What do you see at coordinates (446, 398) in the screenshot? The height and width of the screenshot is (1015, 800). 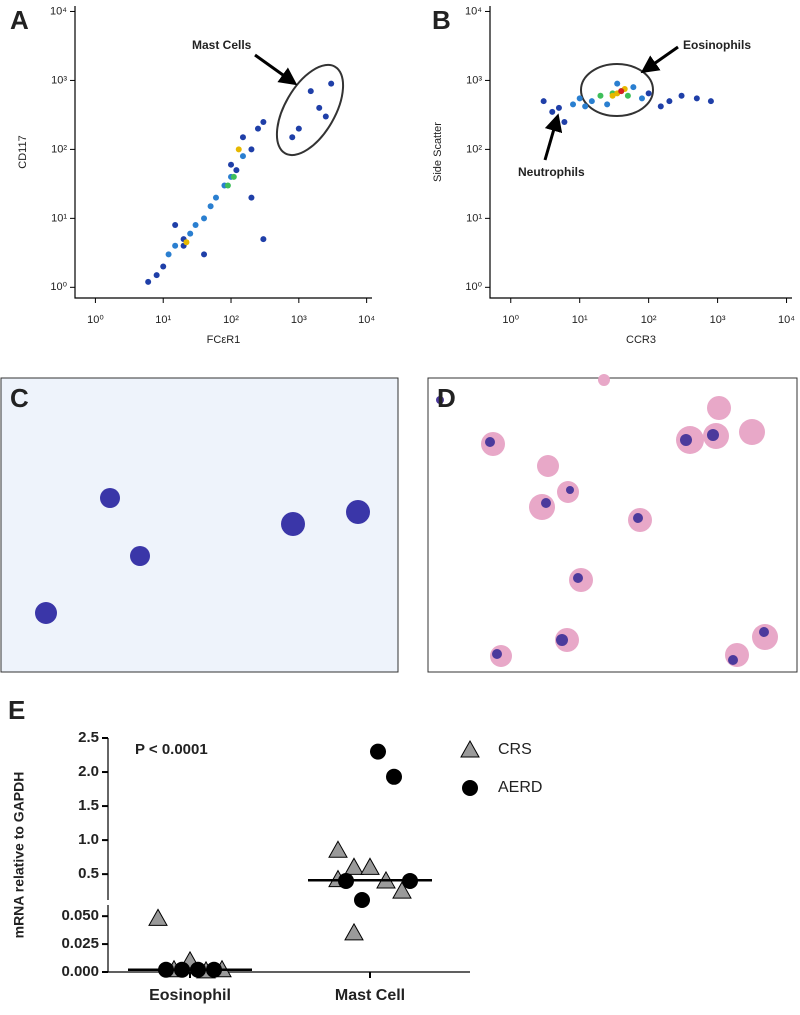 I see `panel-letter: D` at bounding box center [446, 398].